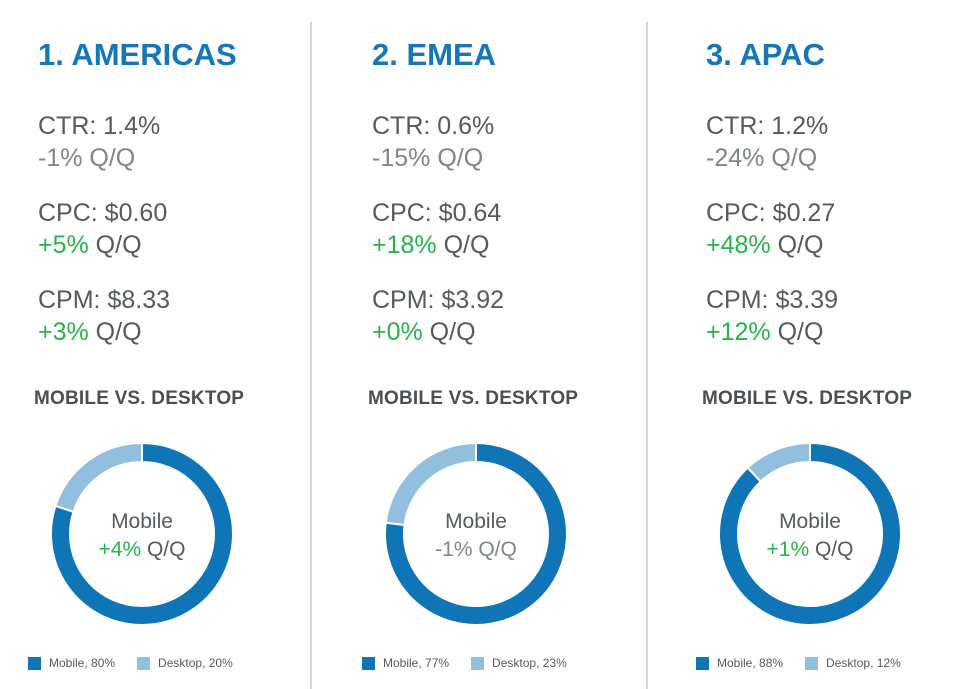 Image resolution: width=963 pixels, height=689 pixels. Describe the element at coordinates (63, 245) in the screenshot. I see `change-value: +5%` at that location.